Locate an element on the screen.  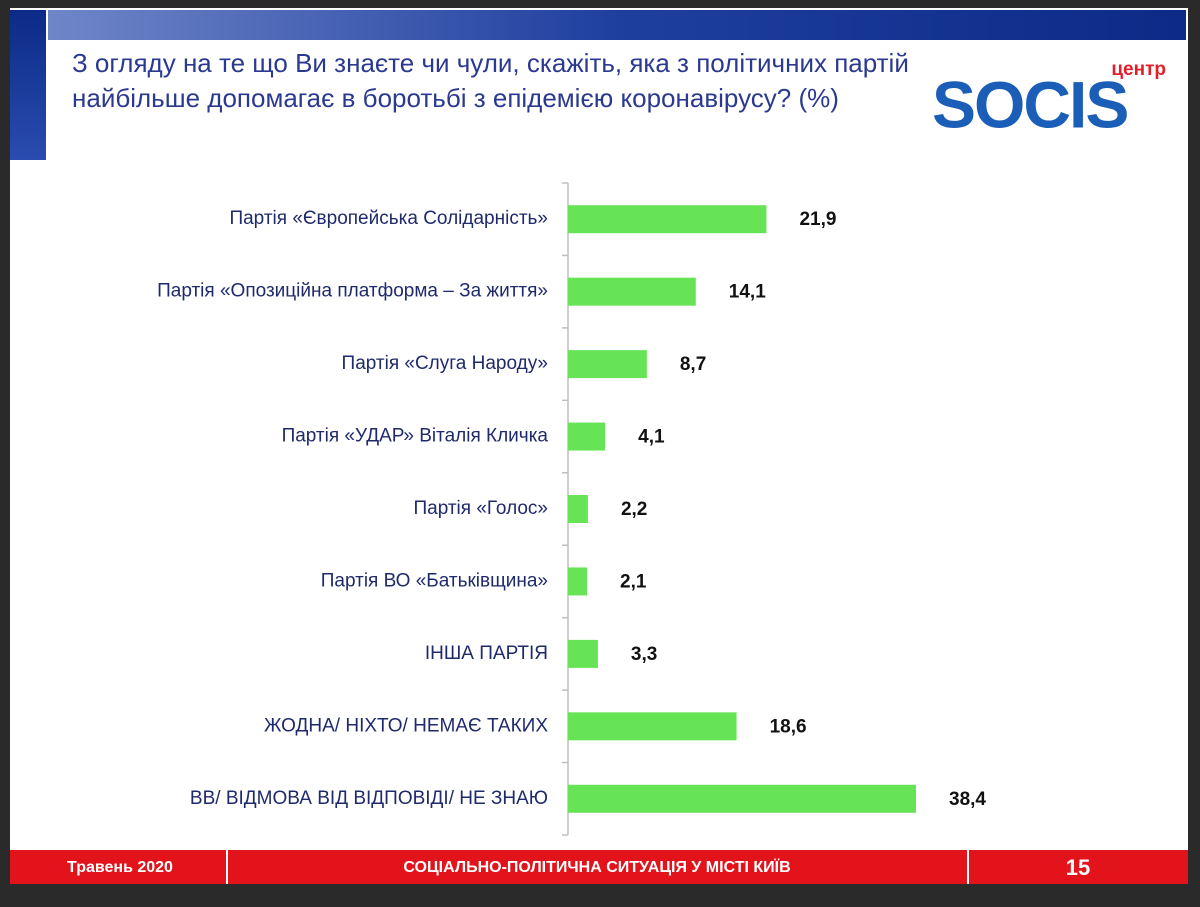
side-bar is located at coordinates (28, 85).